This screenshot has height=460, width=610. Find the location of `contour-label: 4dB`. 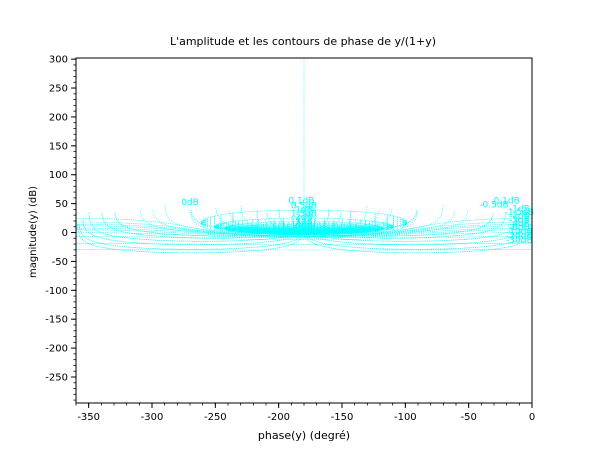

contour-label: 4dB is located at coordinates (304, 225).